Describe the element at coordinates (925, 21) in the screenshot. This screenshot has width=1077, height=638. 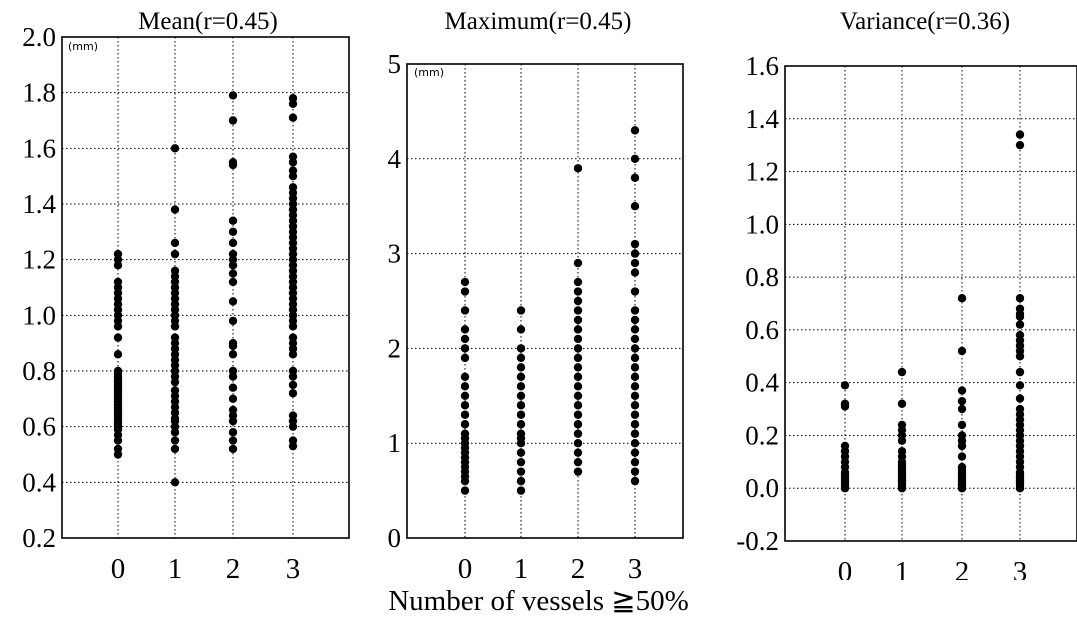
I see `chart-title: Variance(r=0.36)` at that location.